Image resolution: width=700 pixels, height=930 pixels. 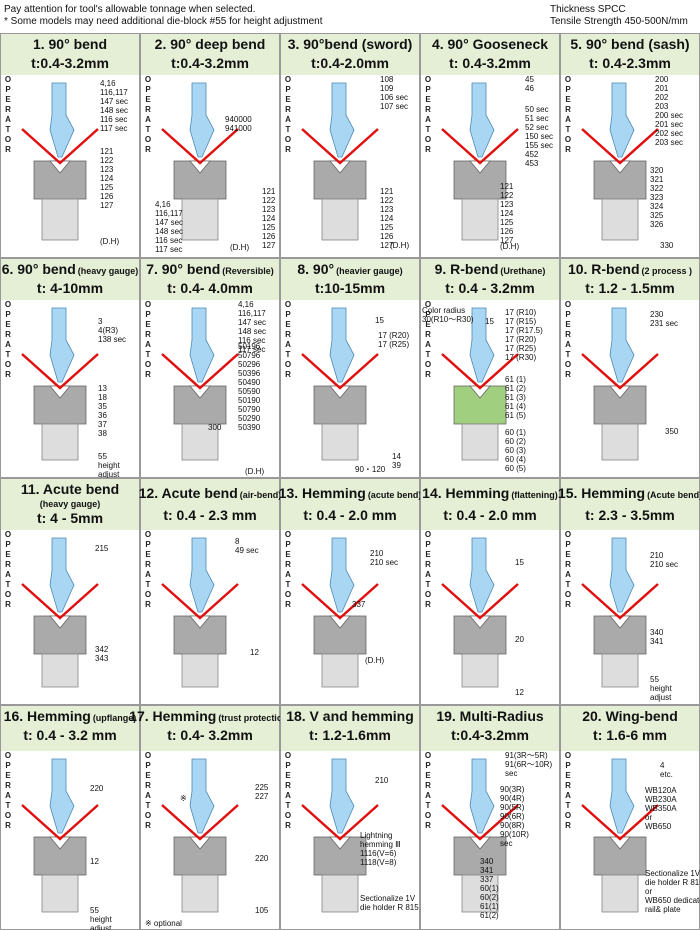 What do you see at coordinates (672, 882) in the screenshot?
I see `tool-label: die holder R 815` at bounding box center [672, 882].